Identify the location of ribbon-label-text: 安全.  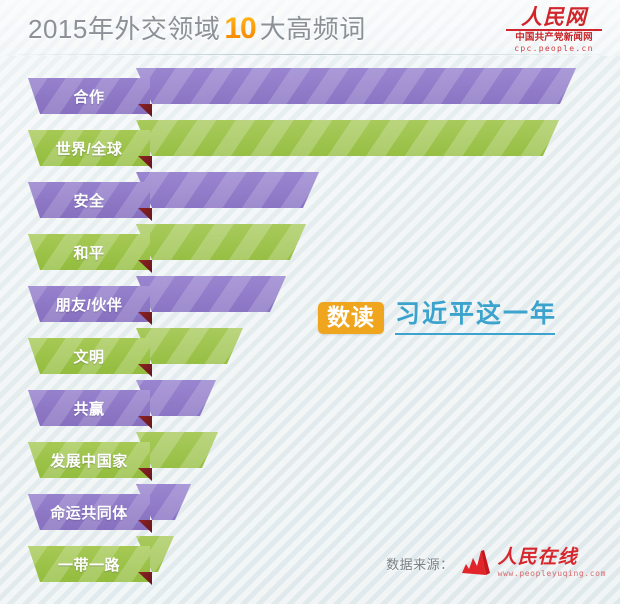
(89, 201).